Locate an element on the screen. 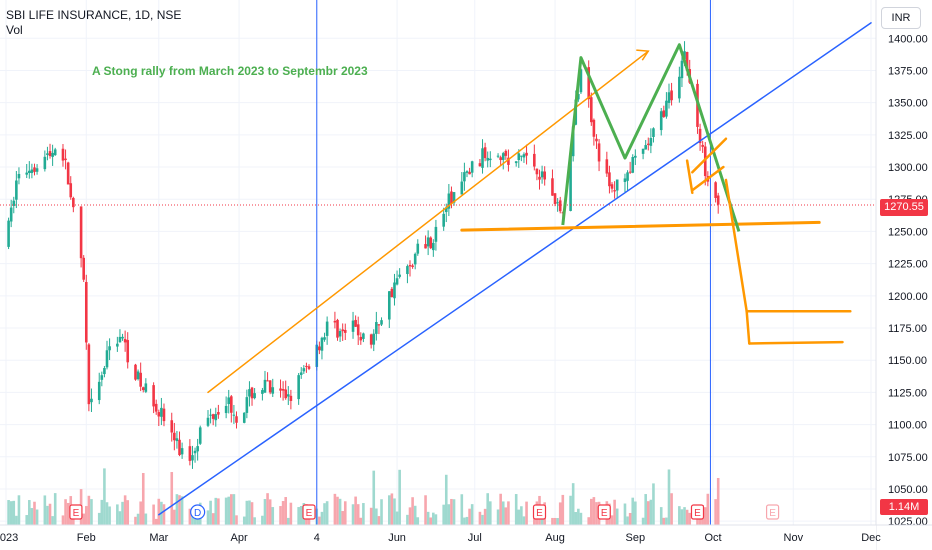  price-tick-label: 1100.00 is located at coordinates (907, 426).